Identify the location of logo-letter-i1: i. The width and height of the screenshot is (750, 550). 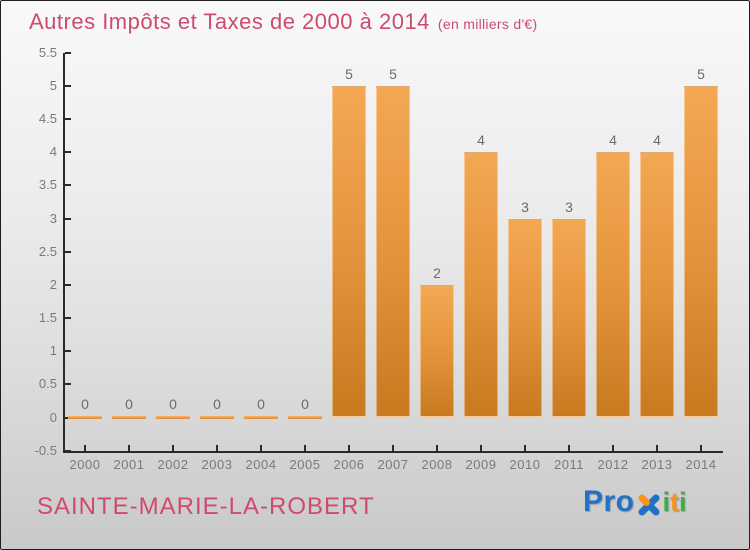
(666, 501).